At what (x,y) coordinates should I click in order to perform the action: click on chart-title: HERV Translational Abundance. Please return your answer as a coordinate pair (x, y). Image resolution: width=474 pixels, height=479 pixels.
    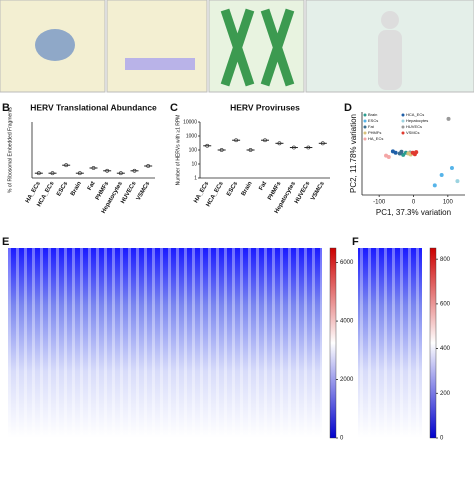
    Looking at the image, I should click on (93, 107).